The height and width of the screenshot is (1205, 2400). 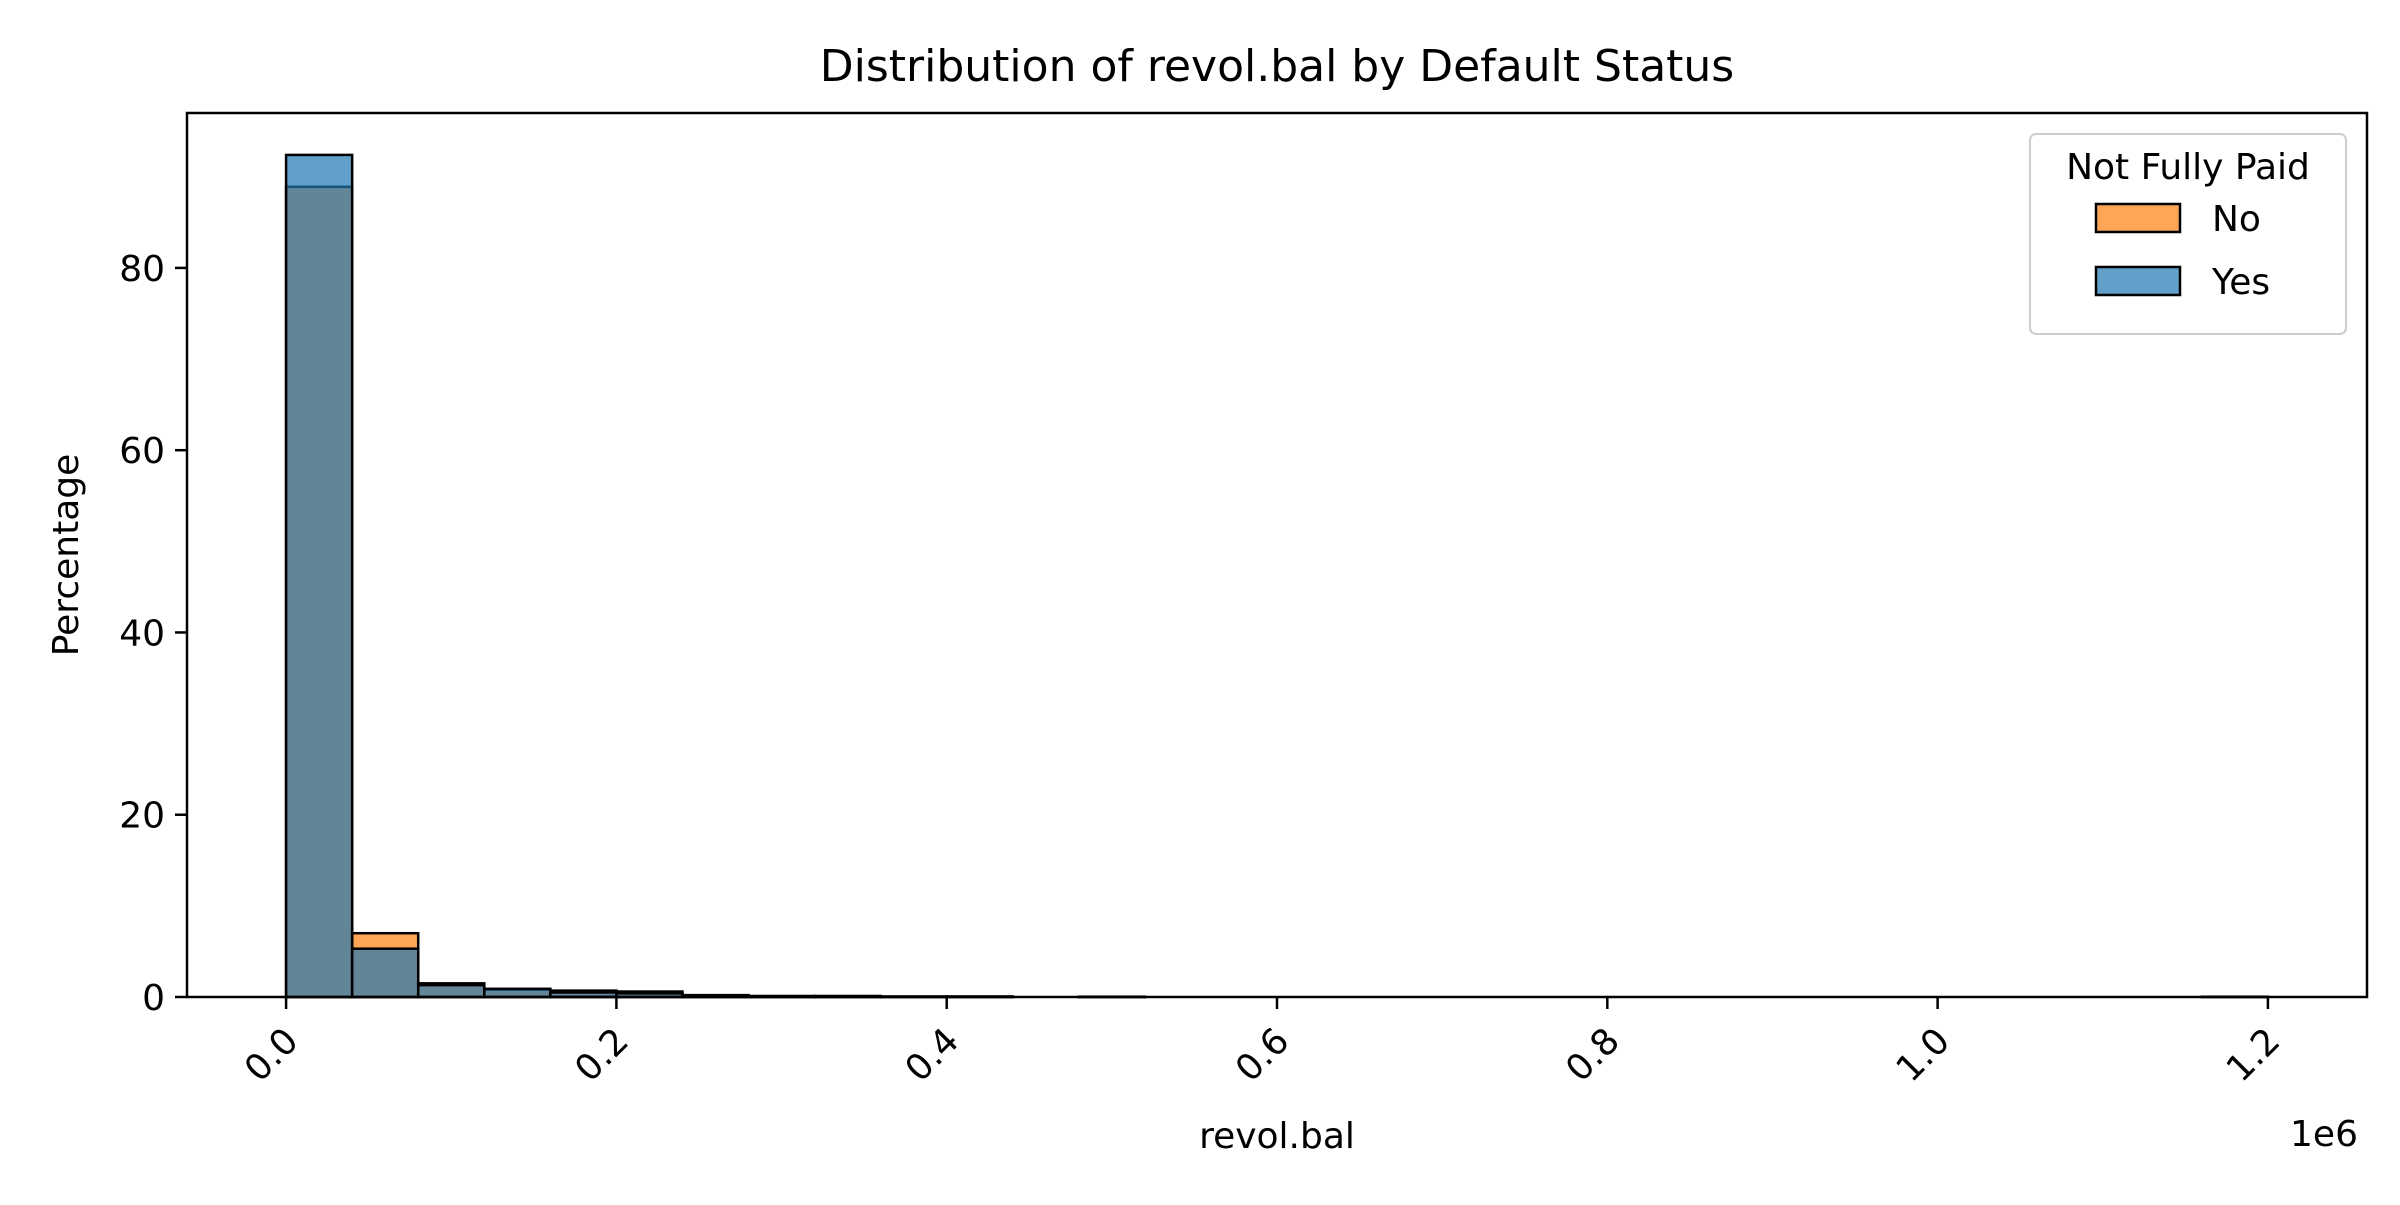 What do you see at coordinates (142, 816) in the screenshot?
I see `y-tick-label: 20` at bounding box center [142, 816].